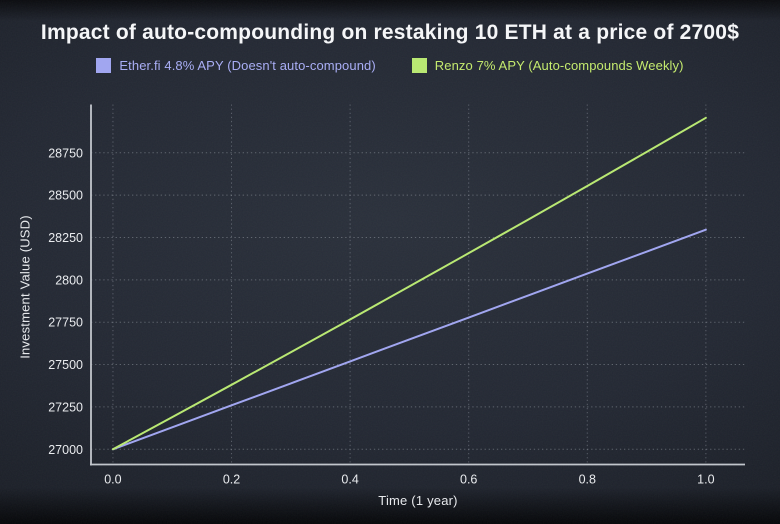  Describe the element at coordinates (559, 65) in the screenshot. I see `legend-label-renzo: Renzo 7% APY (Auto-compounds Weekly)` at that location.